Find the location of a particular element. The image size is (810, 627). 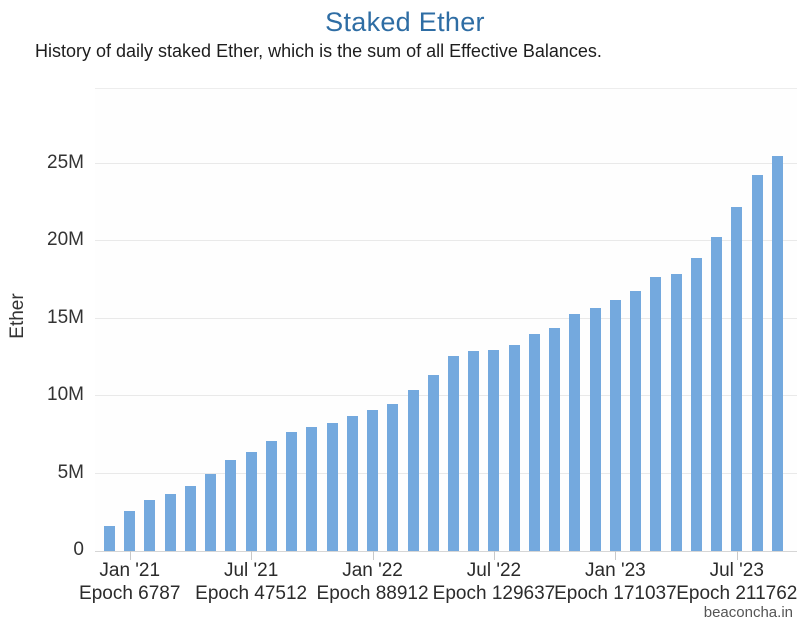

chart-title: Staked Ether is located at coordinates (405, 22).